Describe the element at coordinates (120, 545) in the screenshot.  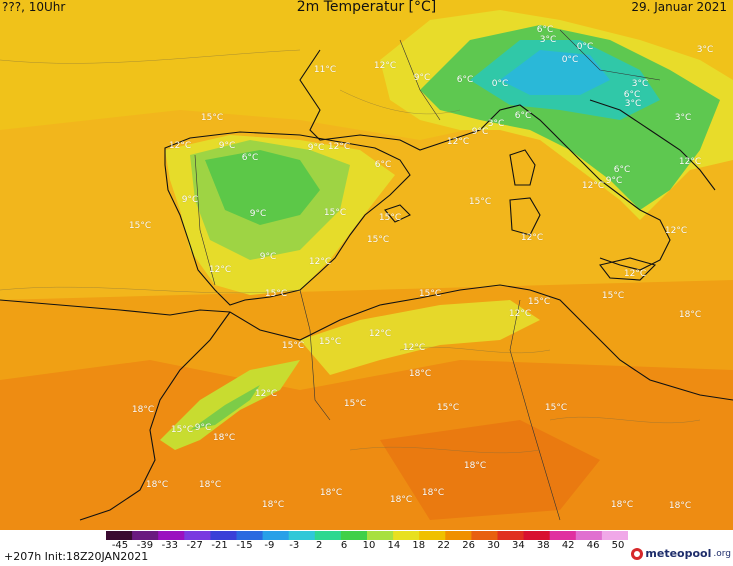
I see `legend-tick-label: -45` at that location.